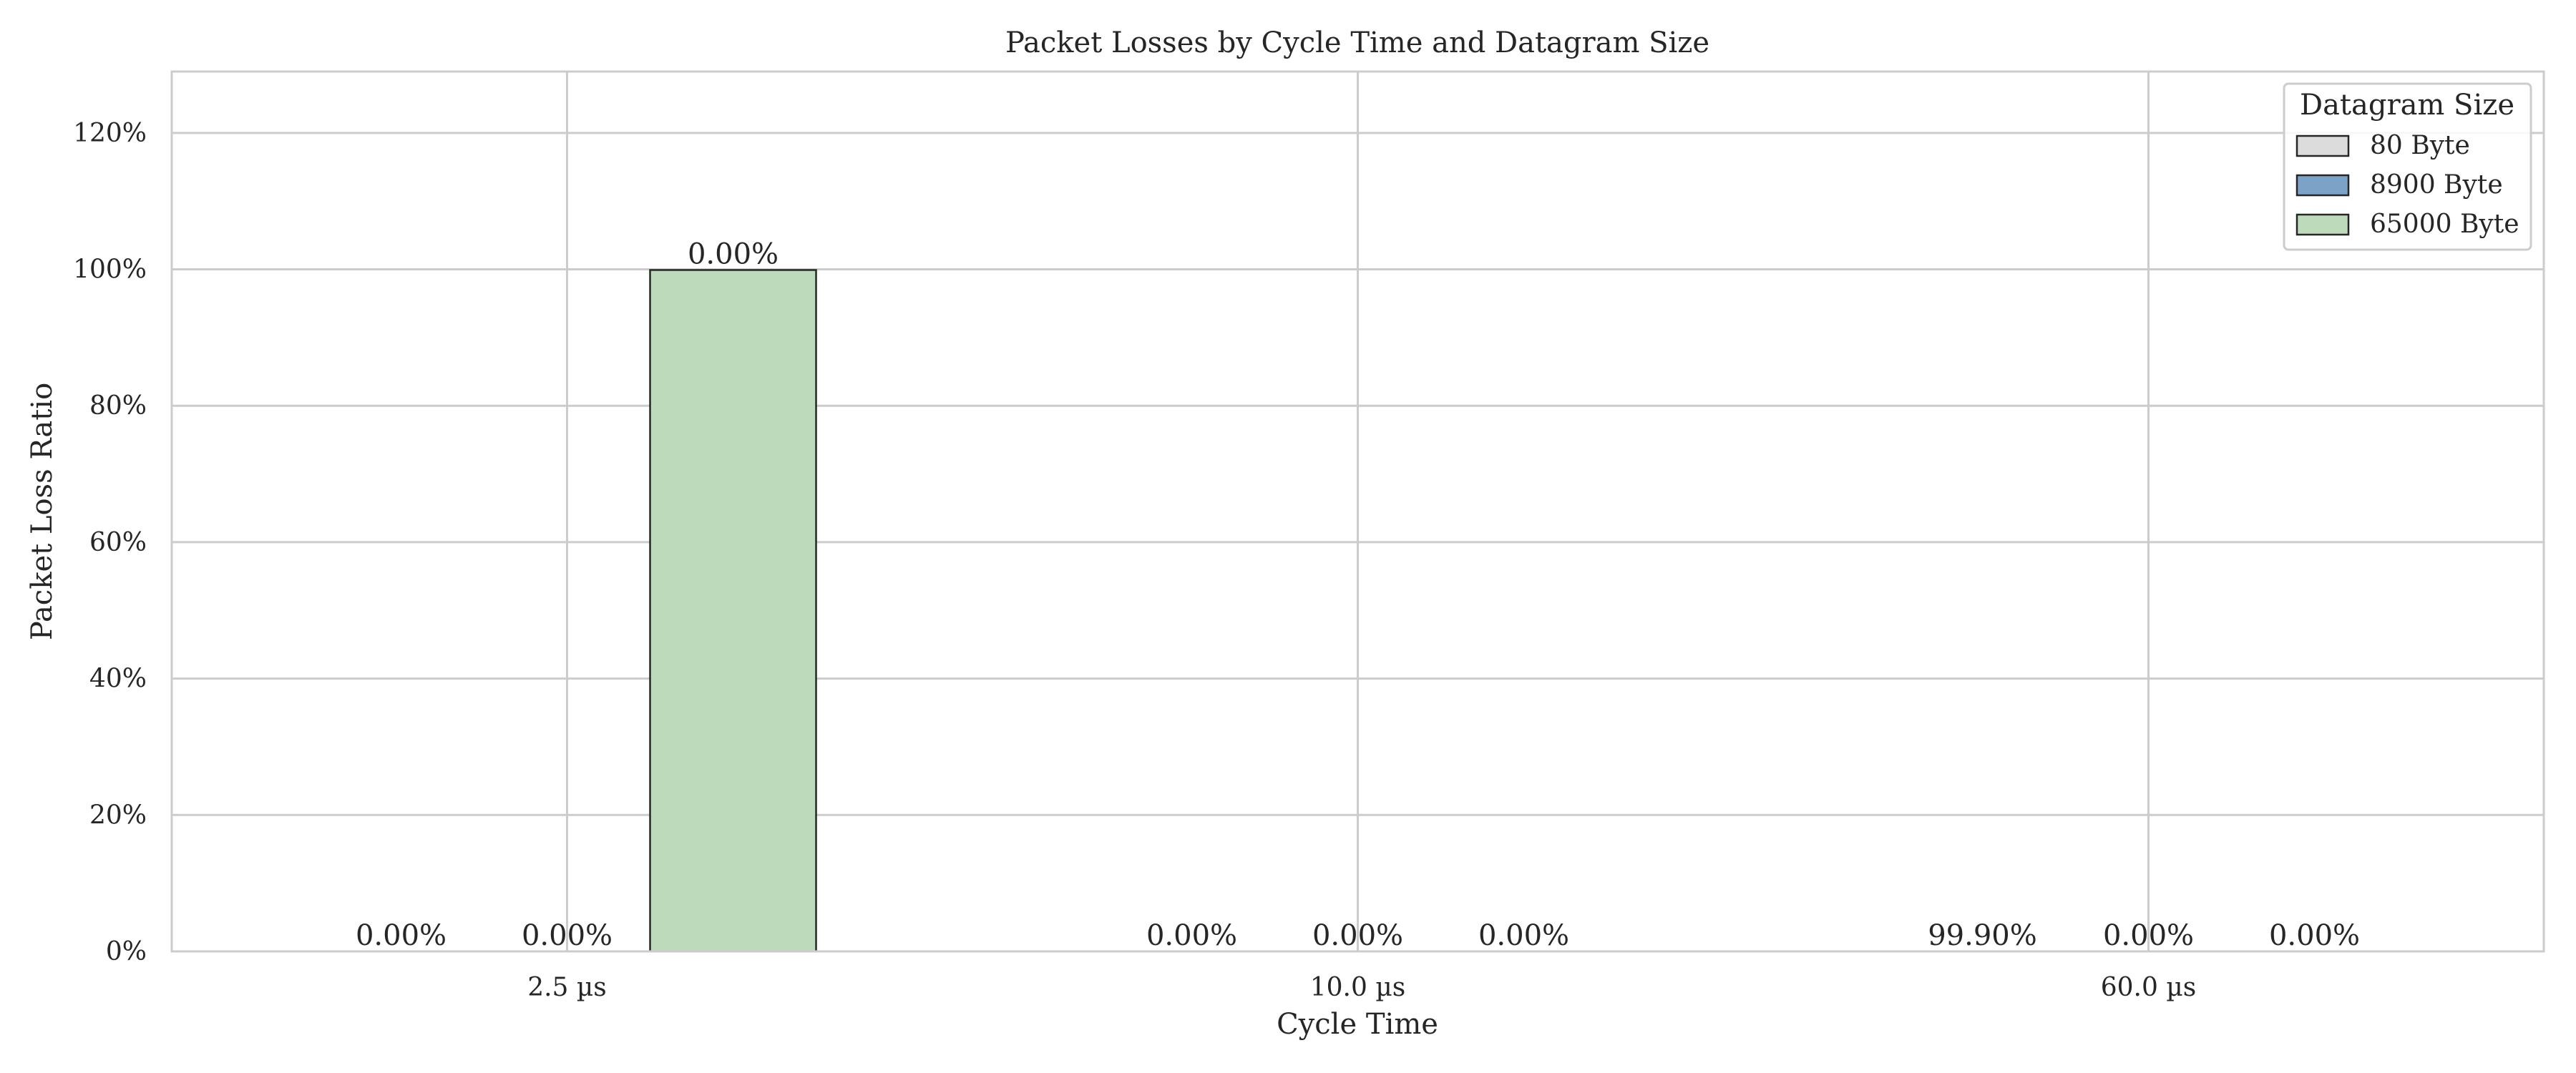 The height and width of the screenshot is (1073, 2576). I want to click on legend-entry: 80 Byte, so click(2420, 145).